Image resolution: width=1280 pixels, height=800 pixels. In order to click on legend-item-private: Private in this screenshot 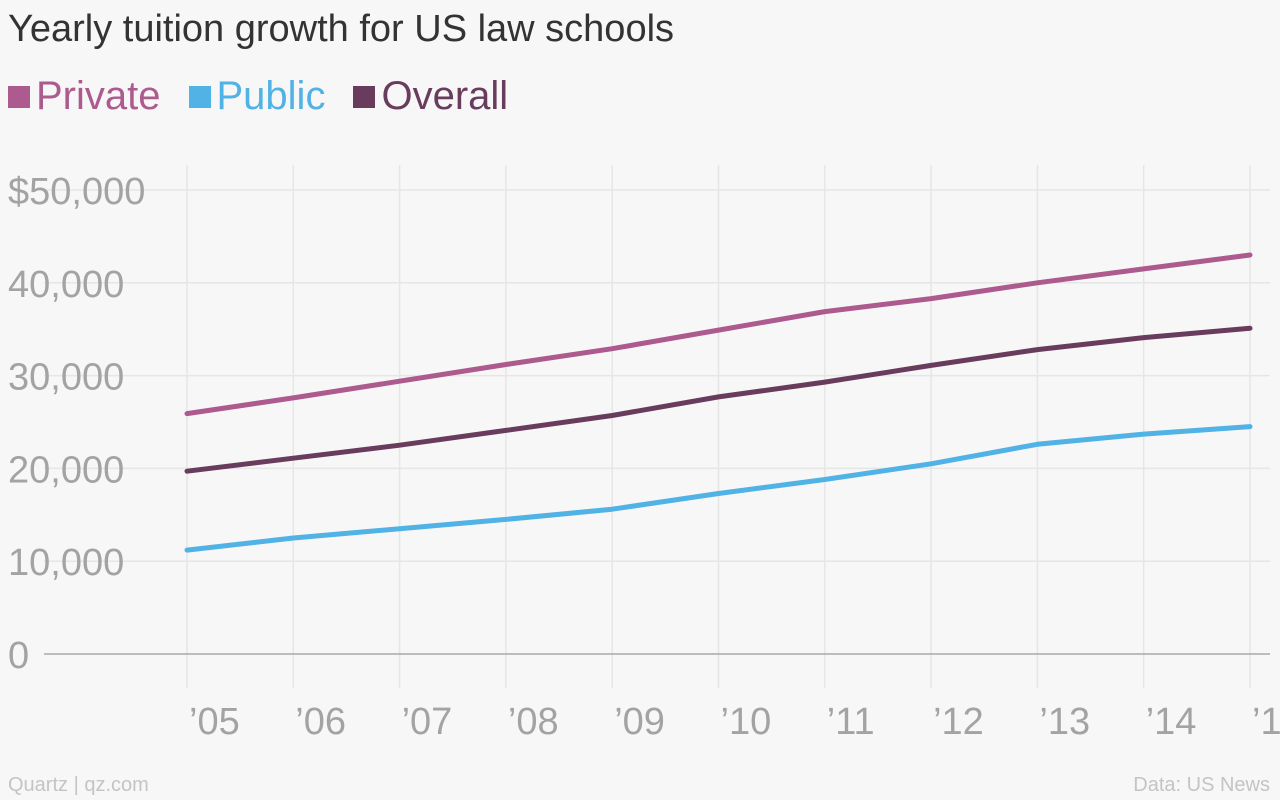, I will do `click(84, 96)`.